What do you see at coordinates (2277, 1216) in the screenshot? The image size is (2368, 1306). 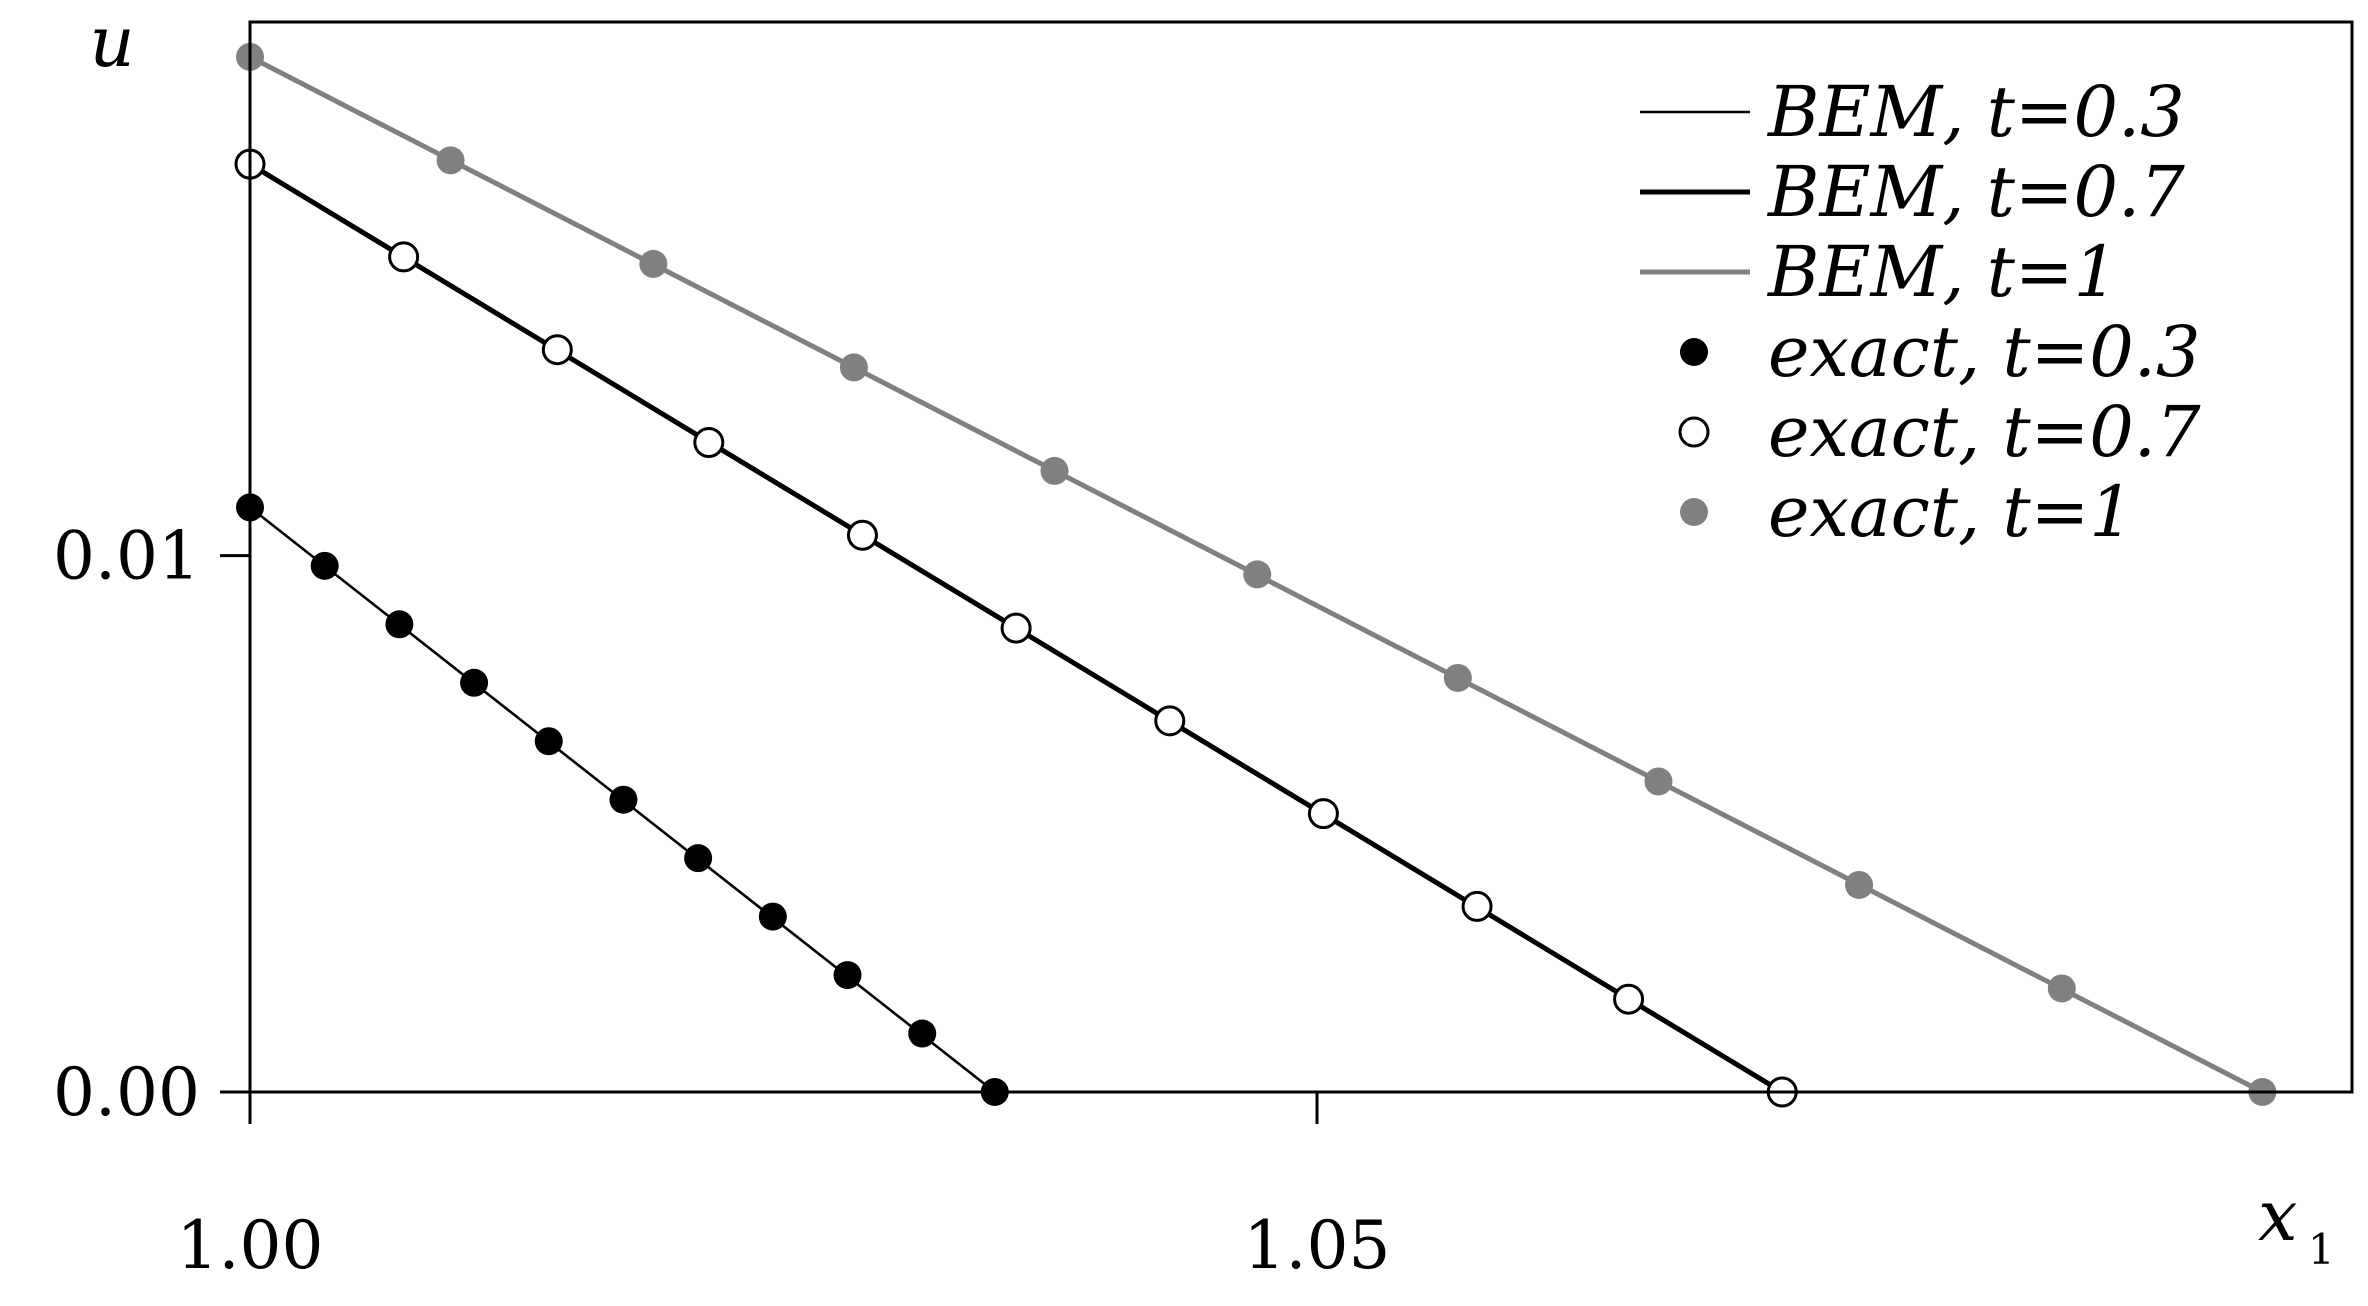 I see `x-axis-label: x` at bounding box center [2277, 1216].